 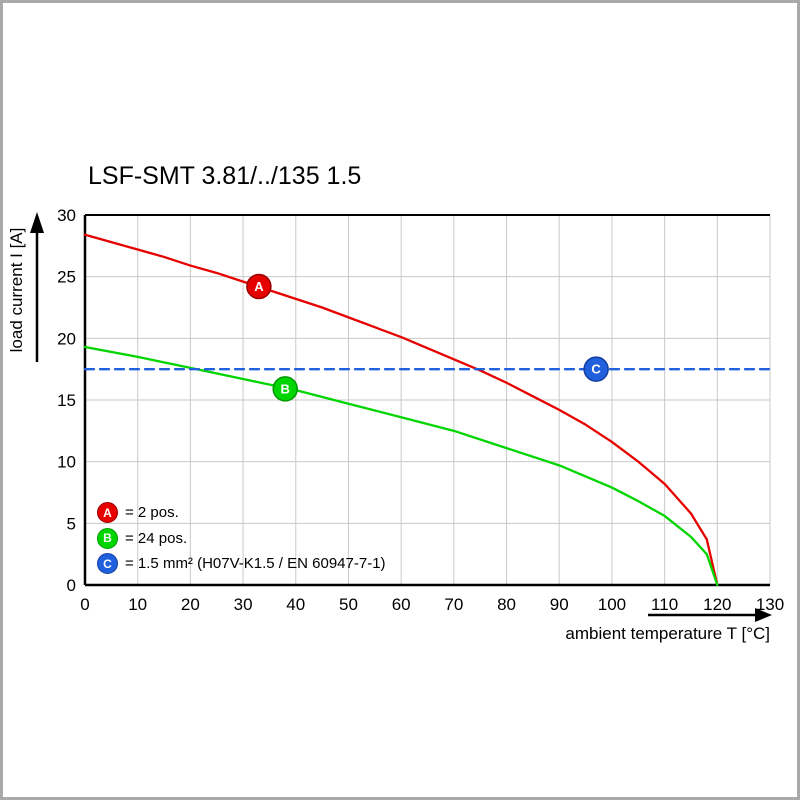 I want to click on chart-title: LSF-SMT 3.81/../135 1.5, so click(x=224, y=176).